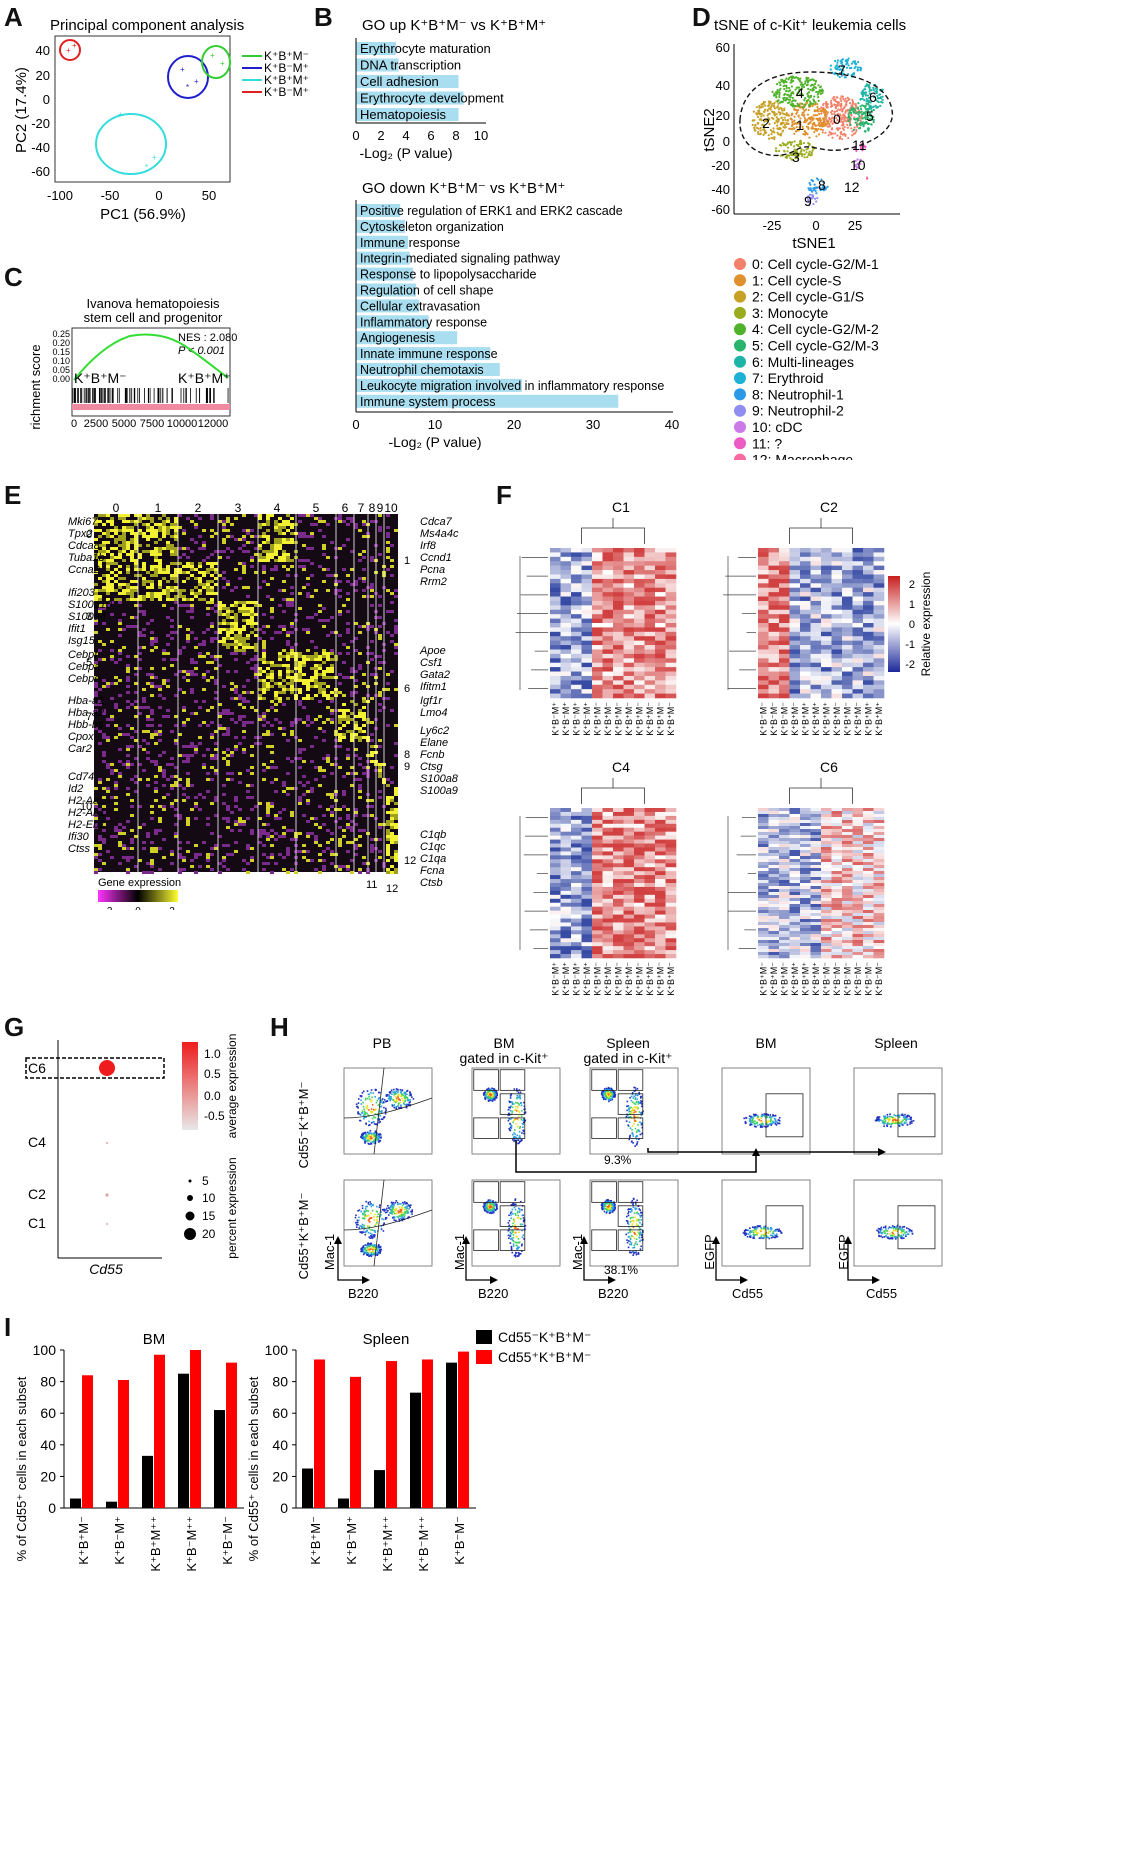 The height and width of the screenshot is (1866, 1139). What do you see at coordinates (147, 25) in the screenshot?
I see `pca-title: Principal component analysis` at bounding box center [147, 25].